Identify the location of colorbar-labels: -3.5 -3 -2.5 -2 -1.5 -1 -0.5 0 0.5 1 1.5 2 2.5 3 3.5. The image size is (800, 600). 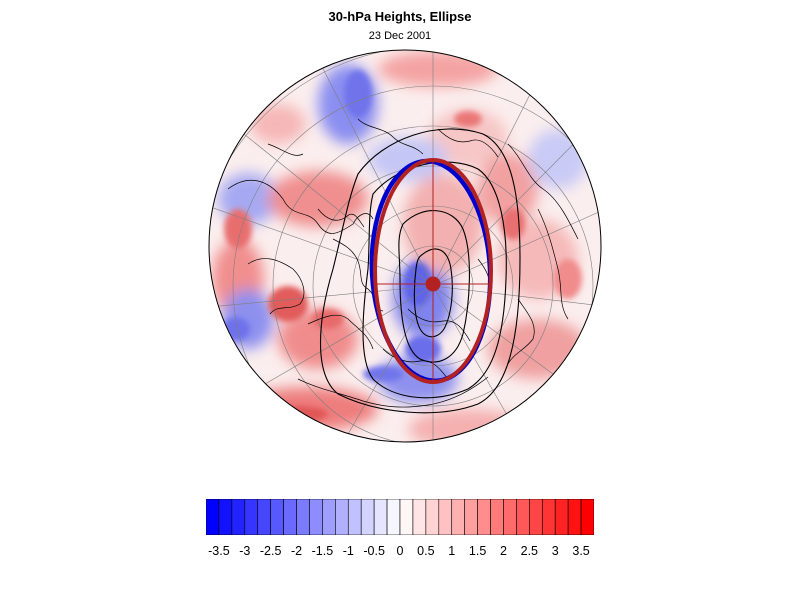
(400, 554).